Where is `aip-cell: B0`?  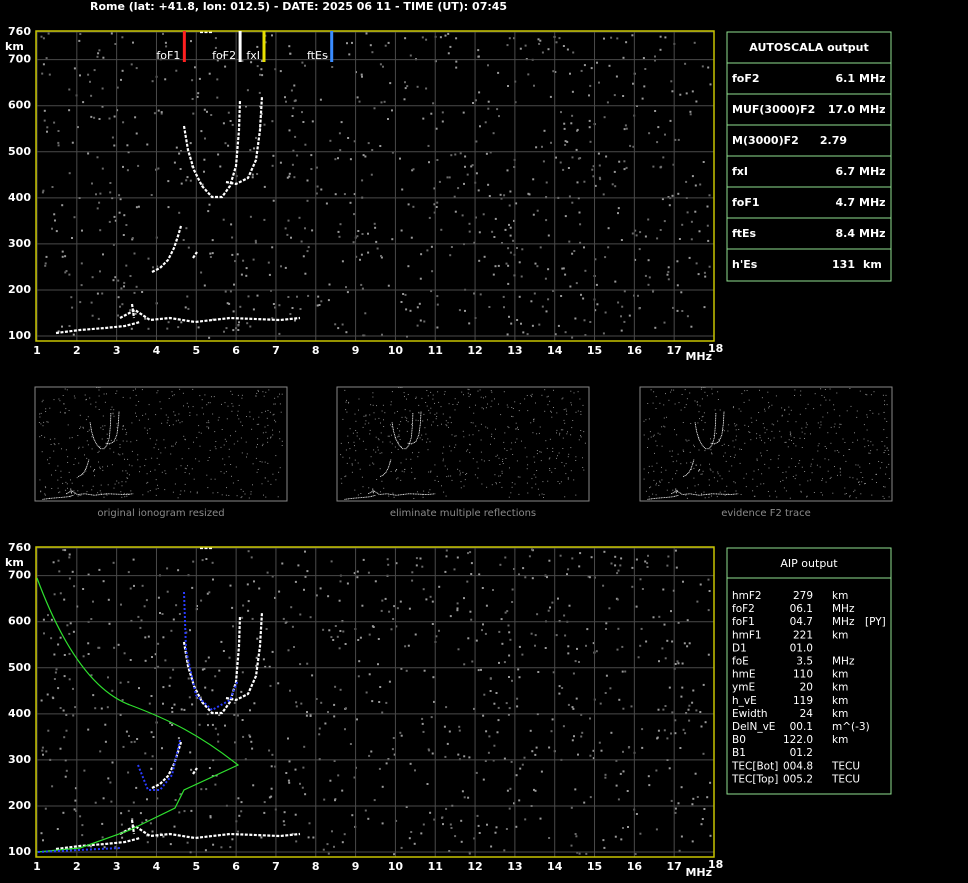
aip-cell: B0 is located at coordinates (739, 740).